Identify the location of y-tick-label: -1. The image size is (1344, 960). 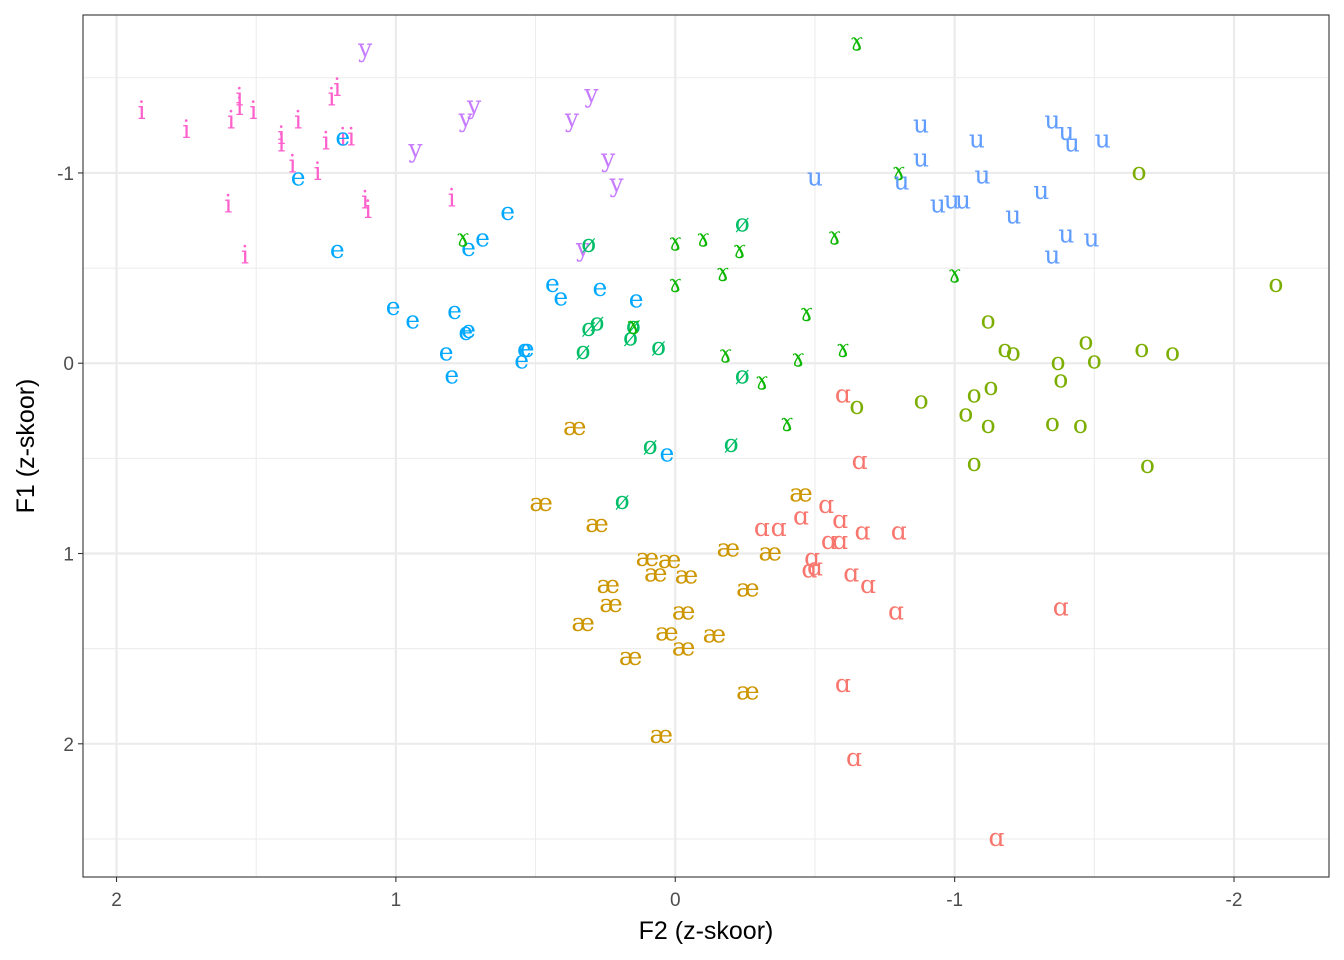
(65, 174).